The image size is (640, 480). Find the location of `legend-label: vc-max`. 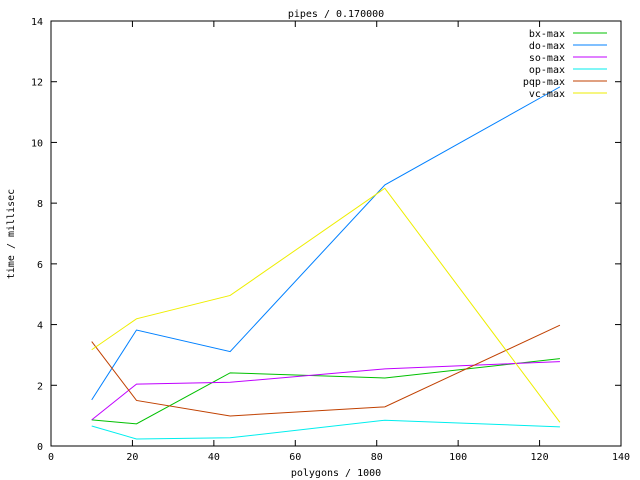

legend-label: vc-max is located at coordinates (547, 94).